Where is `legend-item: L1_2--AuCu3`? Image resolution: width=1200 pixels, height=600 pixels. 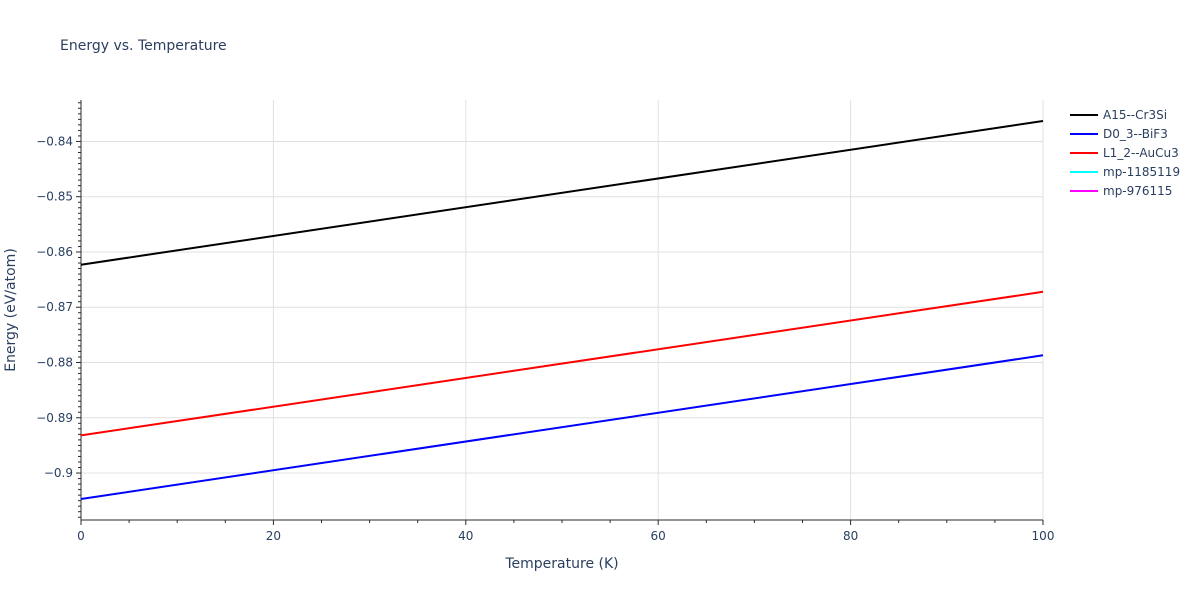 legend-item: L1_2--AuCu3 is located at coordinates (1124, 153).